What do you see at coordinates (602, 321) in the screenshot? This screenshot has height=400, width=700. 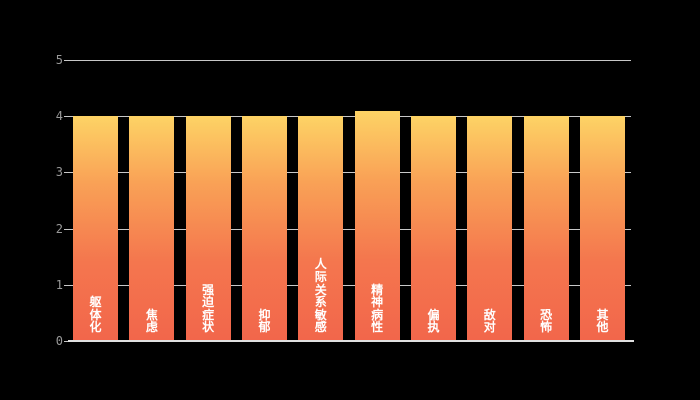 I see `bar-label: 其他` at bounding box center [602, 321].